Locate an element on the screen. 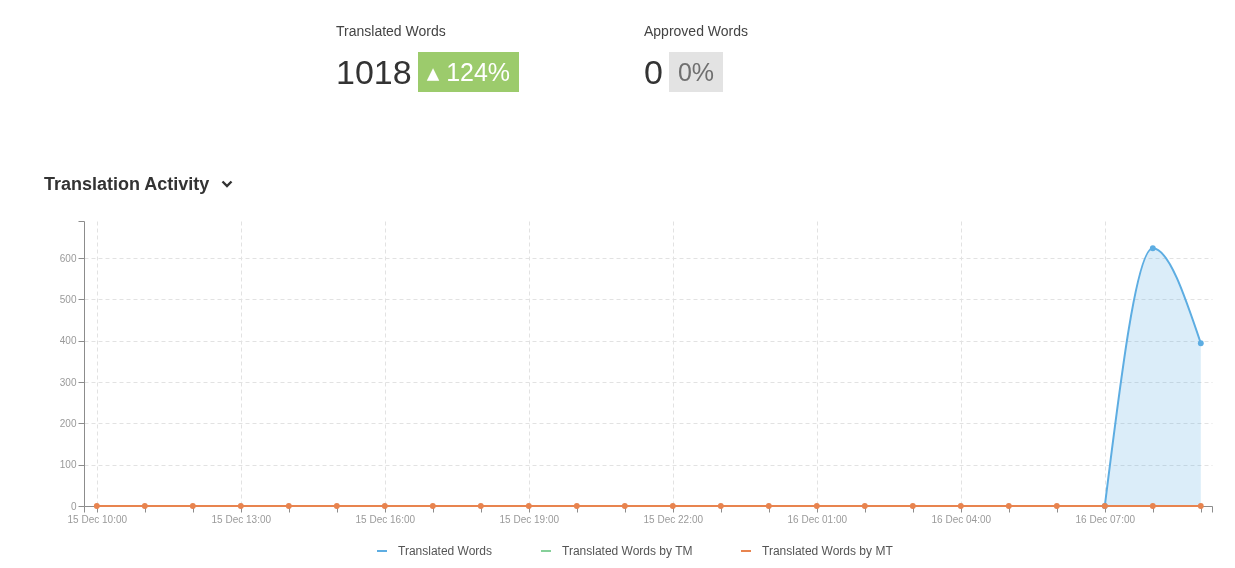  x-tick-label: 15 Dec 13:00 is located at coordinates (241, 519).